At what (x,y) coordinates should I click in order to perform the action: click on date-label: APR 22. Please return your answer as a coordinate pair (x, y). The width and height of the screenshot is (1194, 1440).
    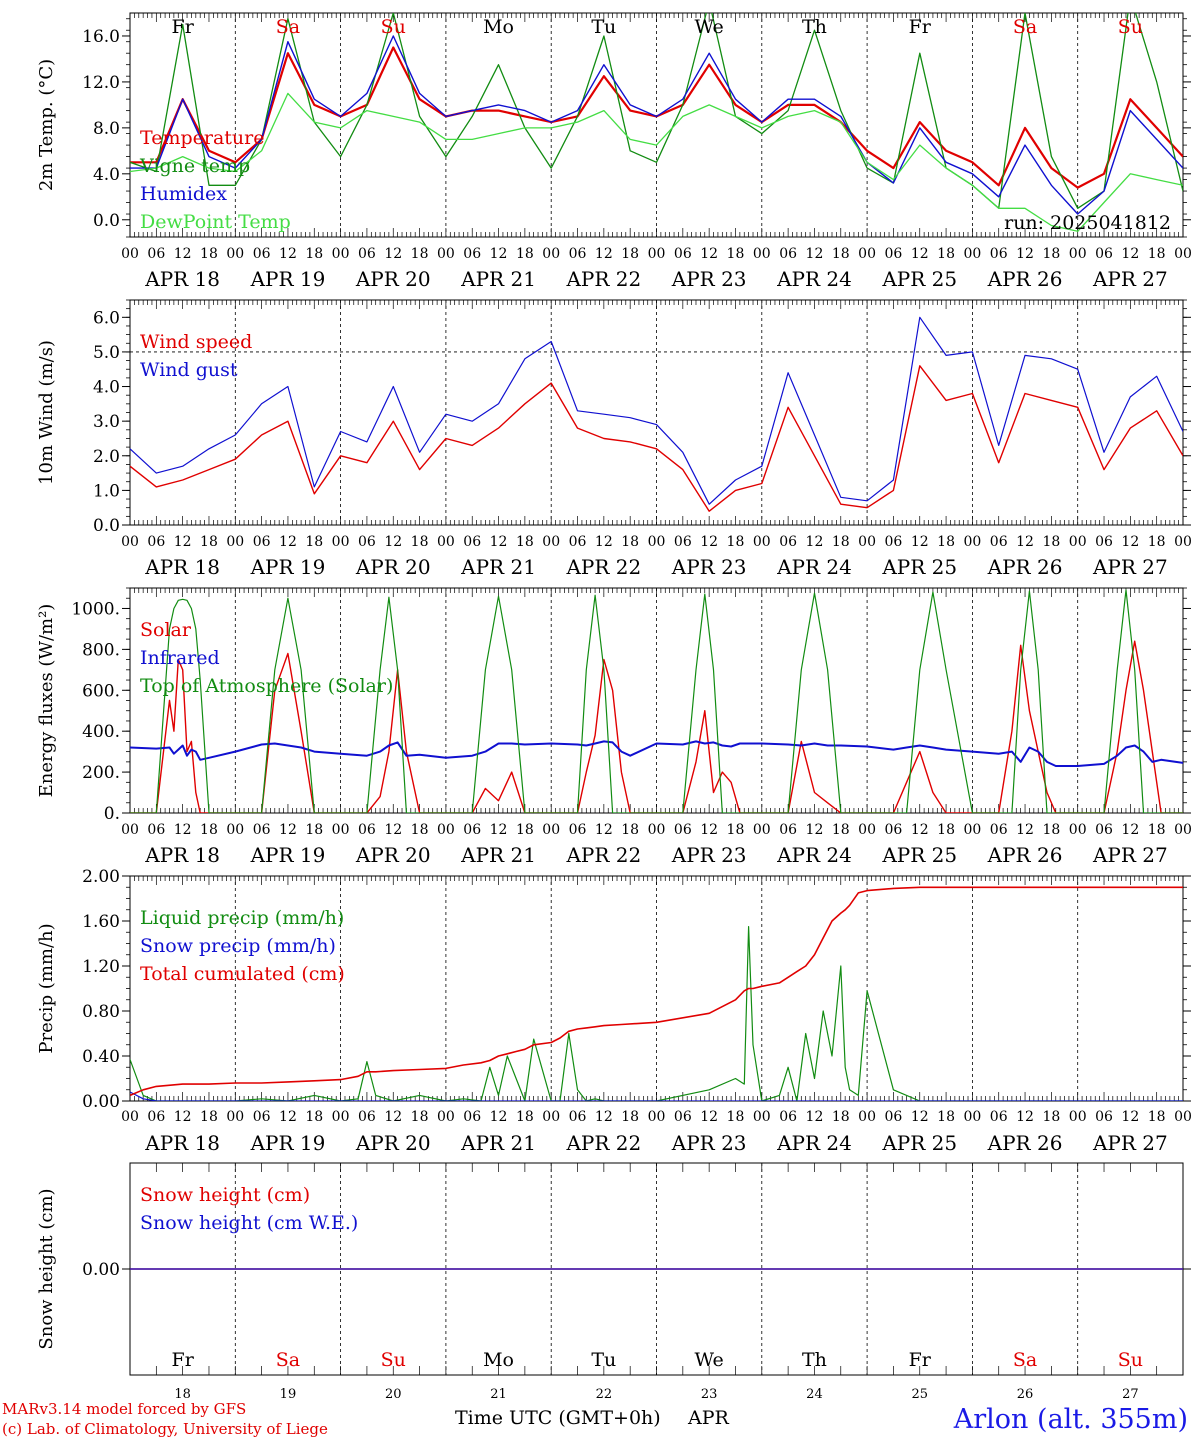
    Looking at the image, I should click on (603, 567).